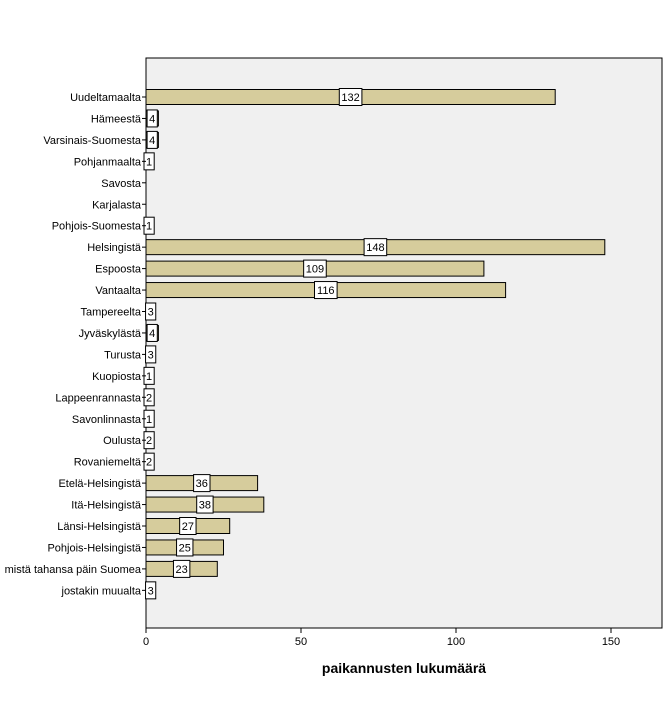 This screenshot has height=703, width=670. What do you see at coordinates (123, 355) in the screenshot?
I see `category-label: Turusta` at bounding box center [123, 355].